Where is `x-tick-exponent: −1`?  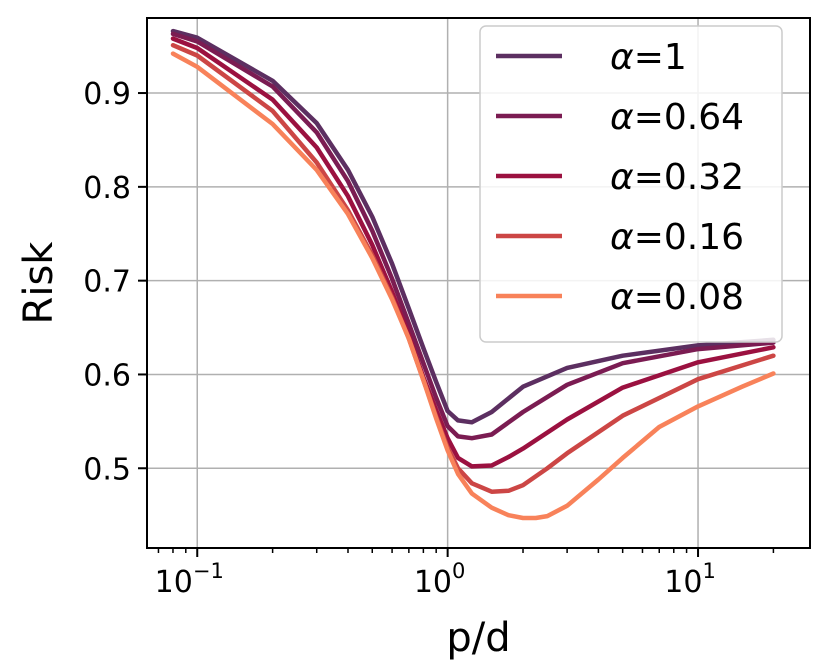
x-tick-exponent: −1 is located at coordinates (208, 571).